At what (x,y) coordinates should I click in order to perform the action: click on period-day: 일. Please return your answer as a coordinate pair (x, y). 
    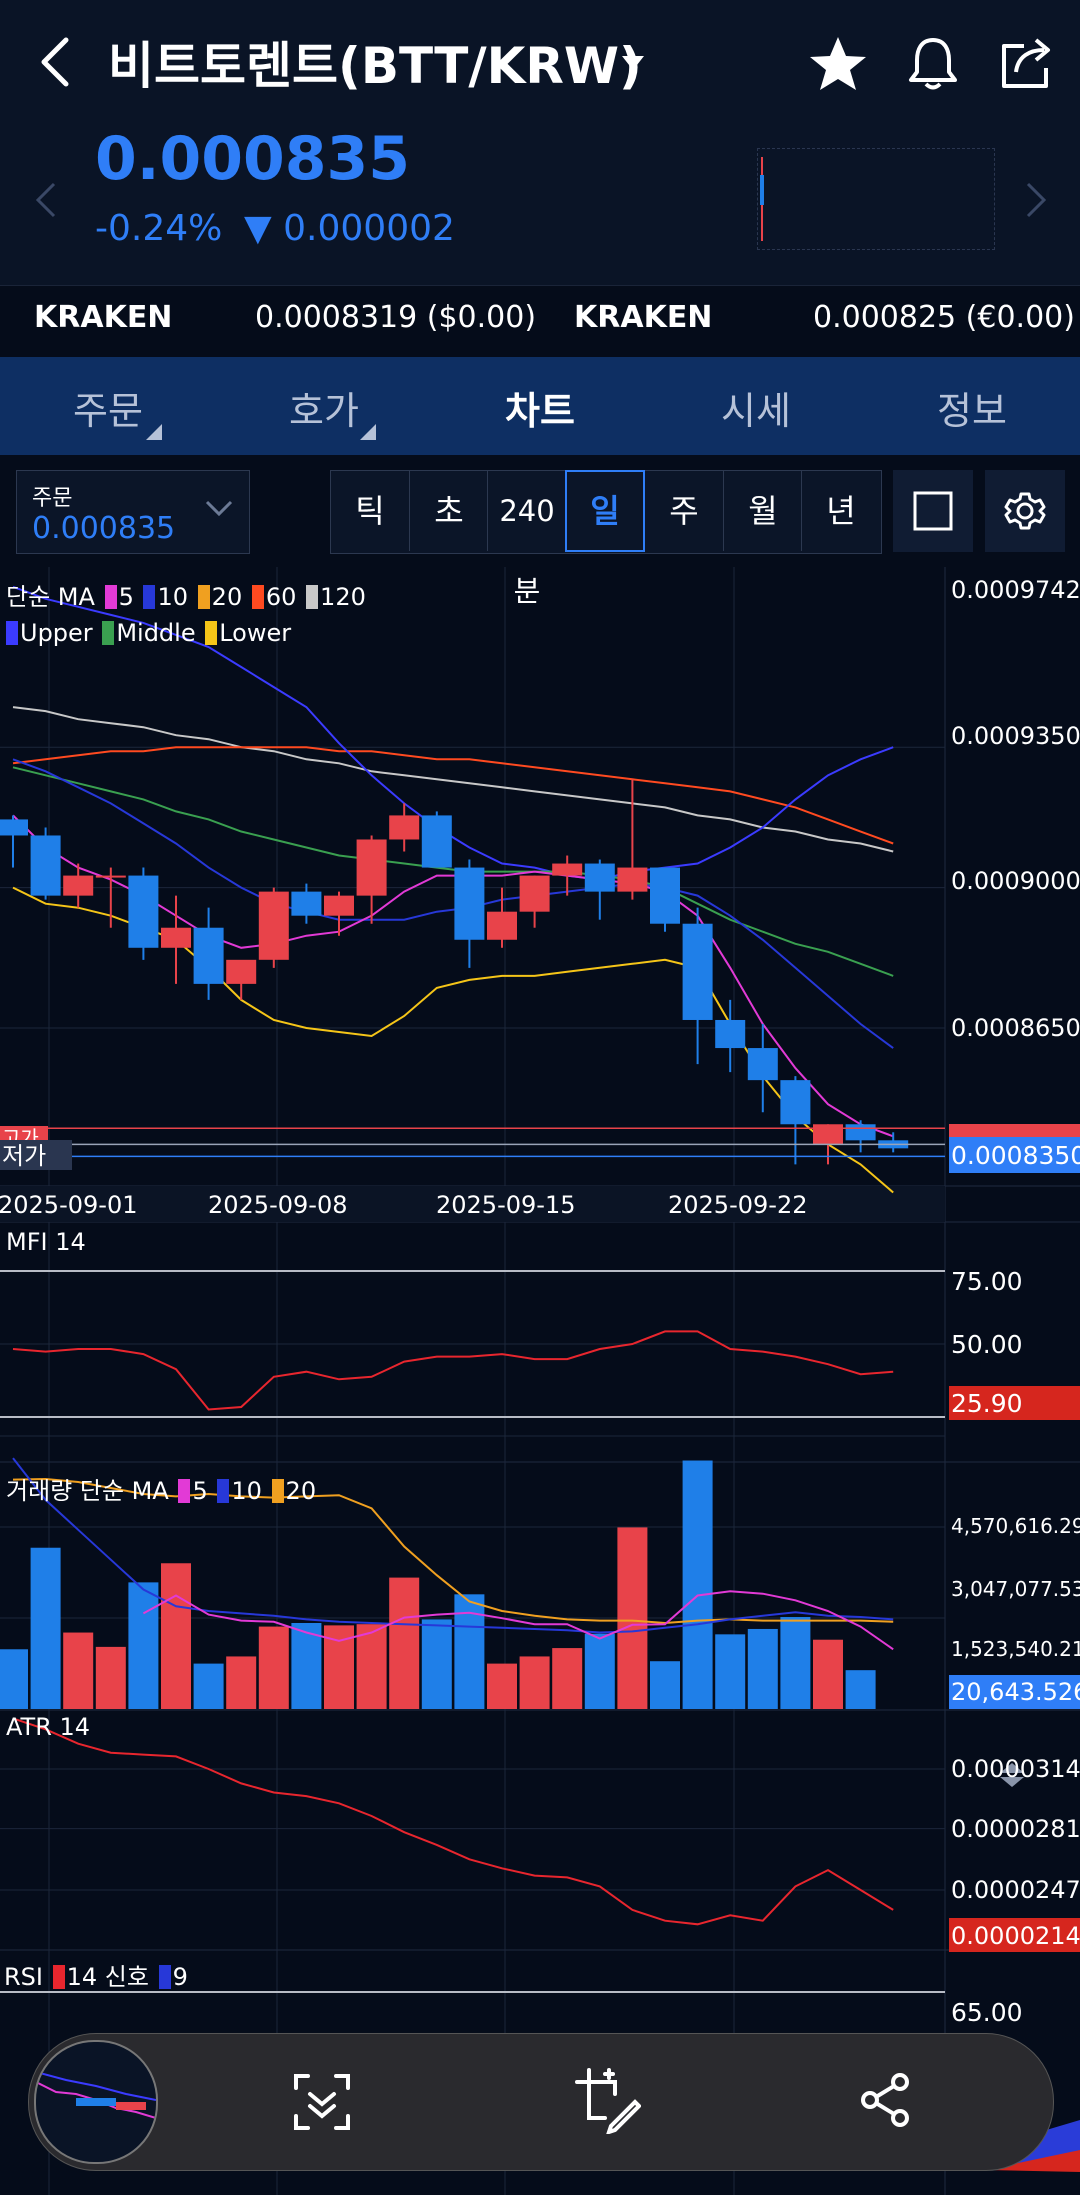
    Looking at the image, I should click on (605, 511).